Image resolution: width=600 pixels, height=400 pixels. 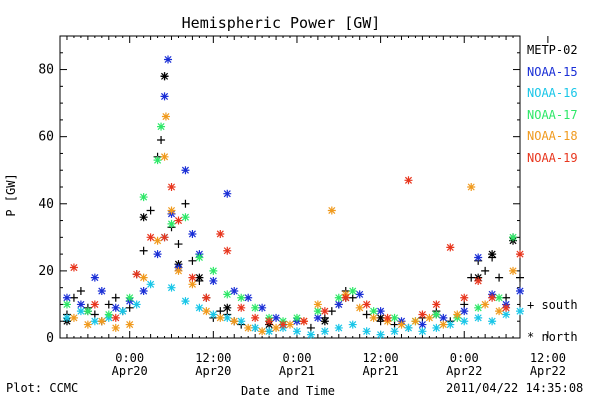 What do you see at coordinates (552, 157) in the screenshot?
I see `legend-item-noaa-19: NOAA-19` at bounding box center [552, 157].